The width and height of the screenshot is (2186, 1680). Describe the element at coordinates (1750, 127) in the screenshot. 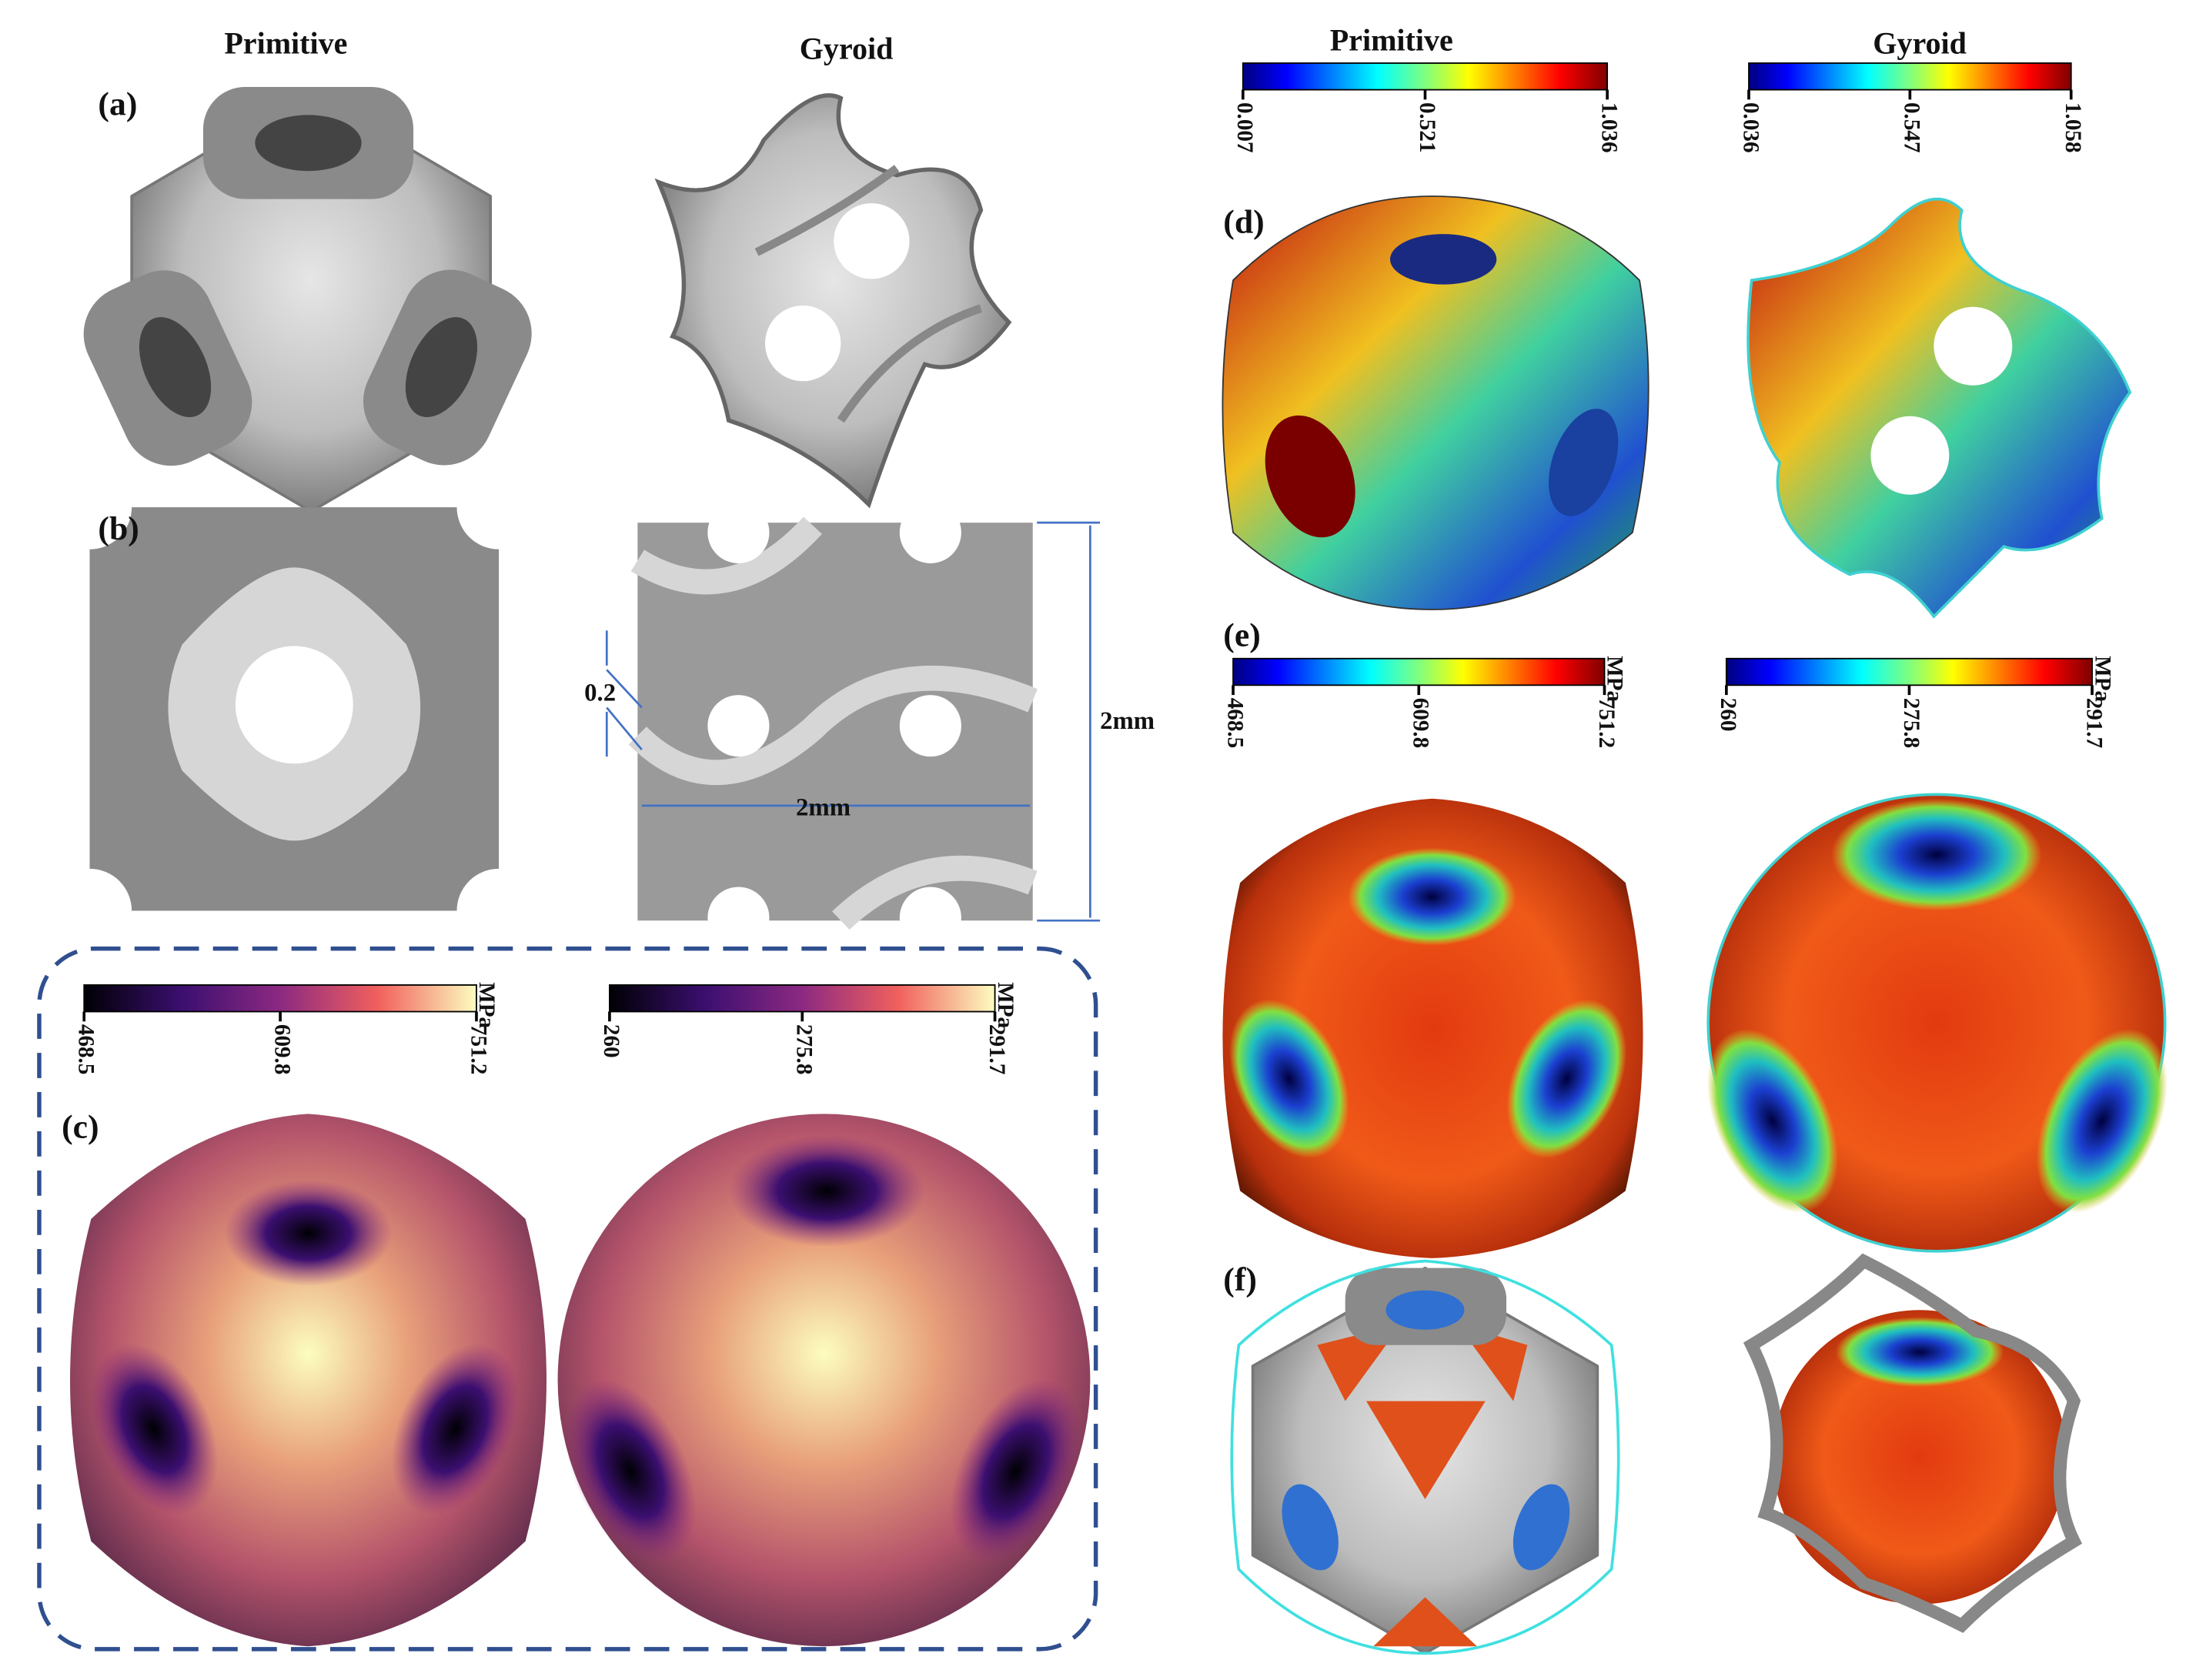

I see `colorbar-tick-label: 0.036` at that location.